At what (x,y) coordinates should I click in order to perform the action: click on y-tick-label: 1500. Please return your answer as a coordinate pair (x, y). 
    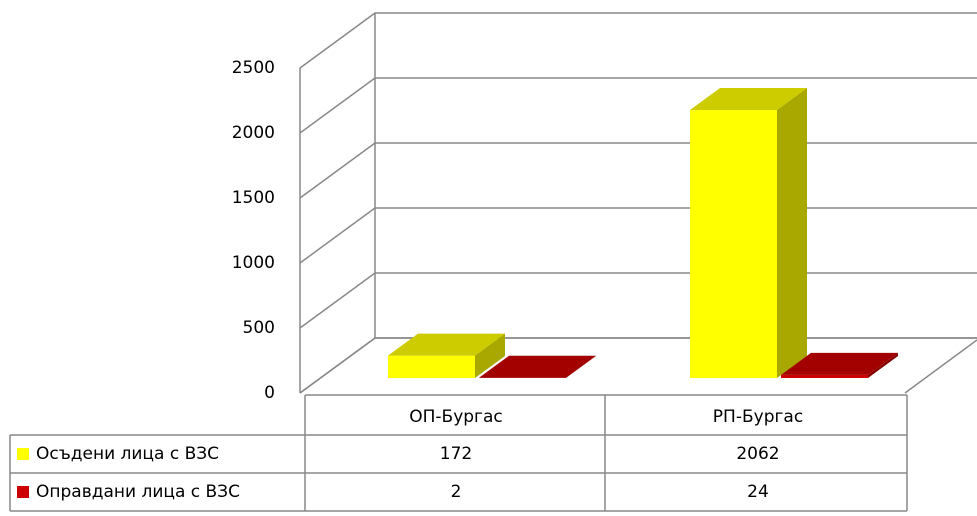
    Looking at the image, I should click on (253, 198).